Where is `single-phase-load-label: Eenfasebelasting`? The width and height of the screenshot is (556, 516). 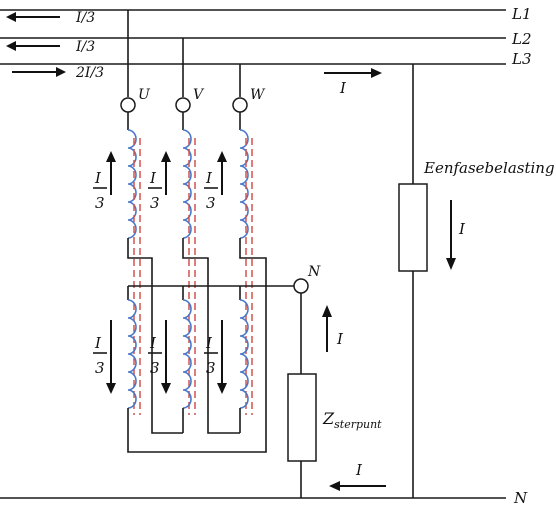
single-phase-load-label: Eenfasebelasting is located at coordinates (489, 168).